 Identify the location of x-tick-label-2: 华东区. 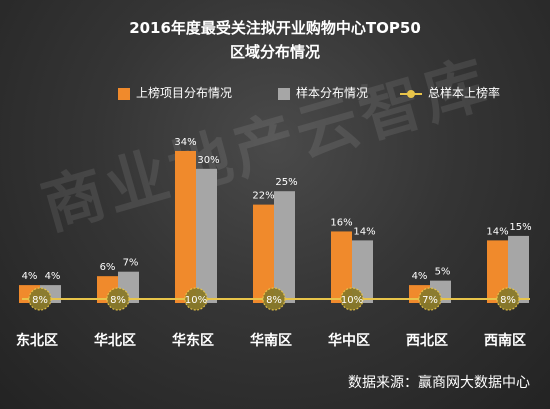
(193, 340).